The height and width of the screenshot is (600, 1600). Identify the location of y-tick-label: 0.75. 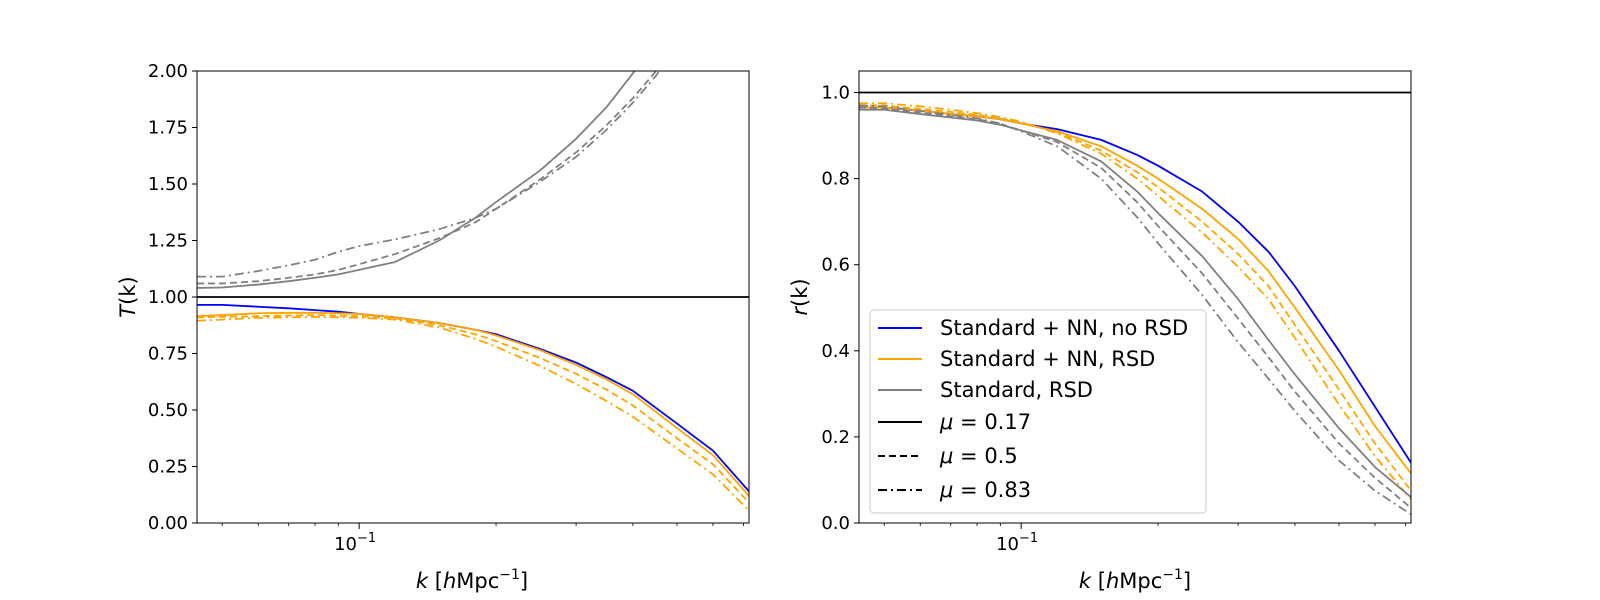
(168, 354).